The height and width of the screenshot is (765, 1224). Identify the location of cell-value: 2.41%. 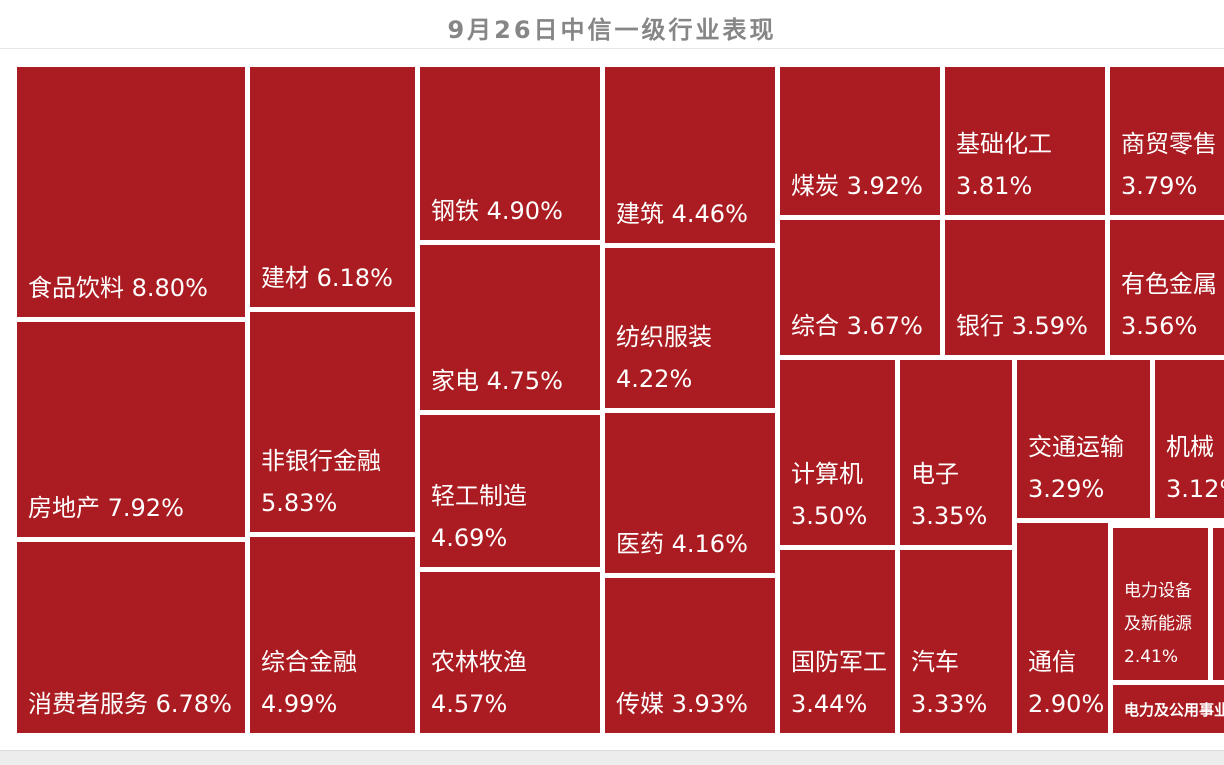
(1151, 656).